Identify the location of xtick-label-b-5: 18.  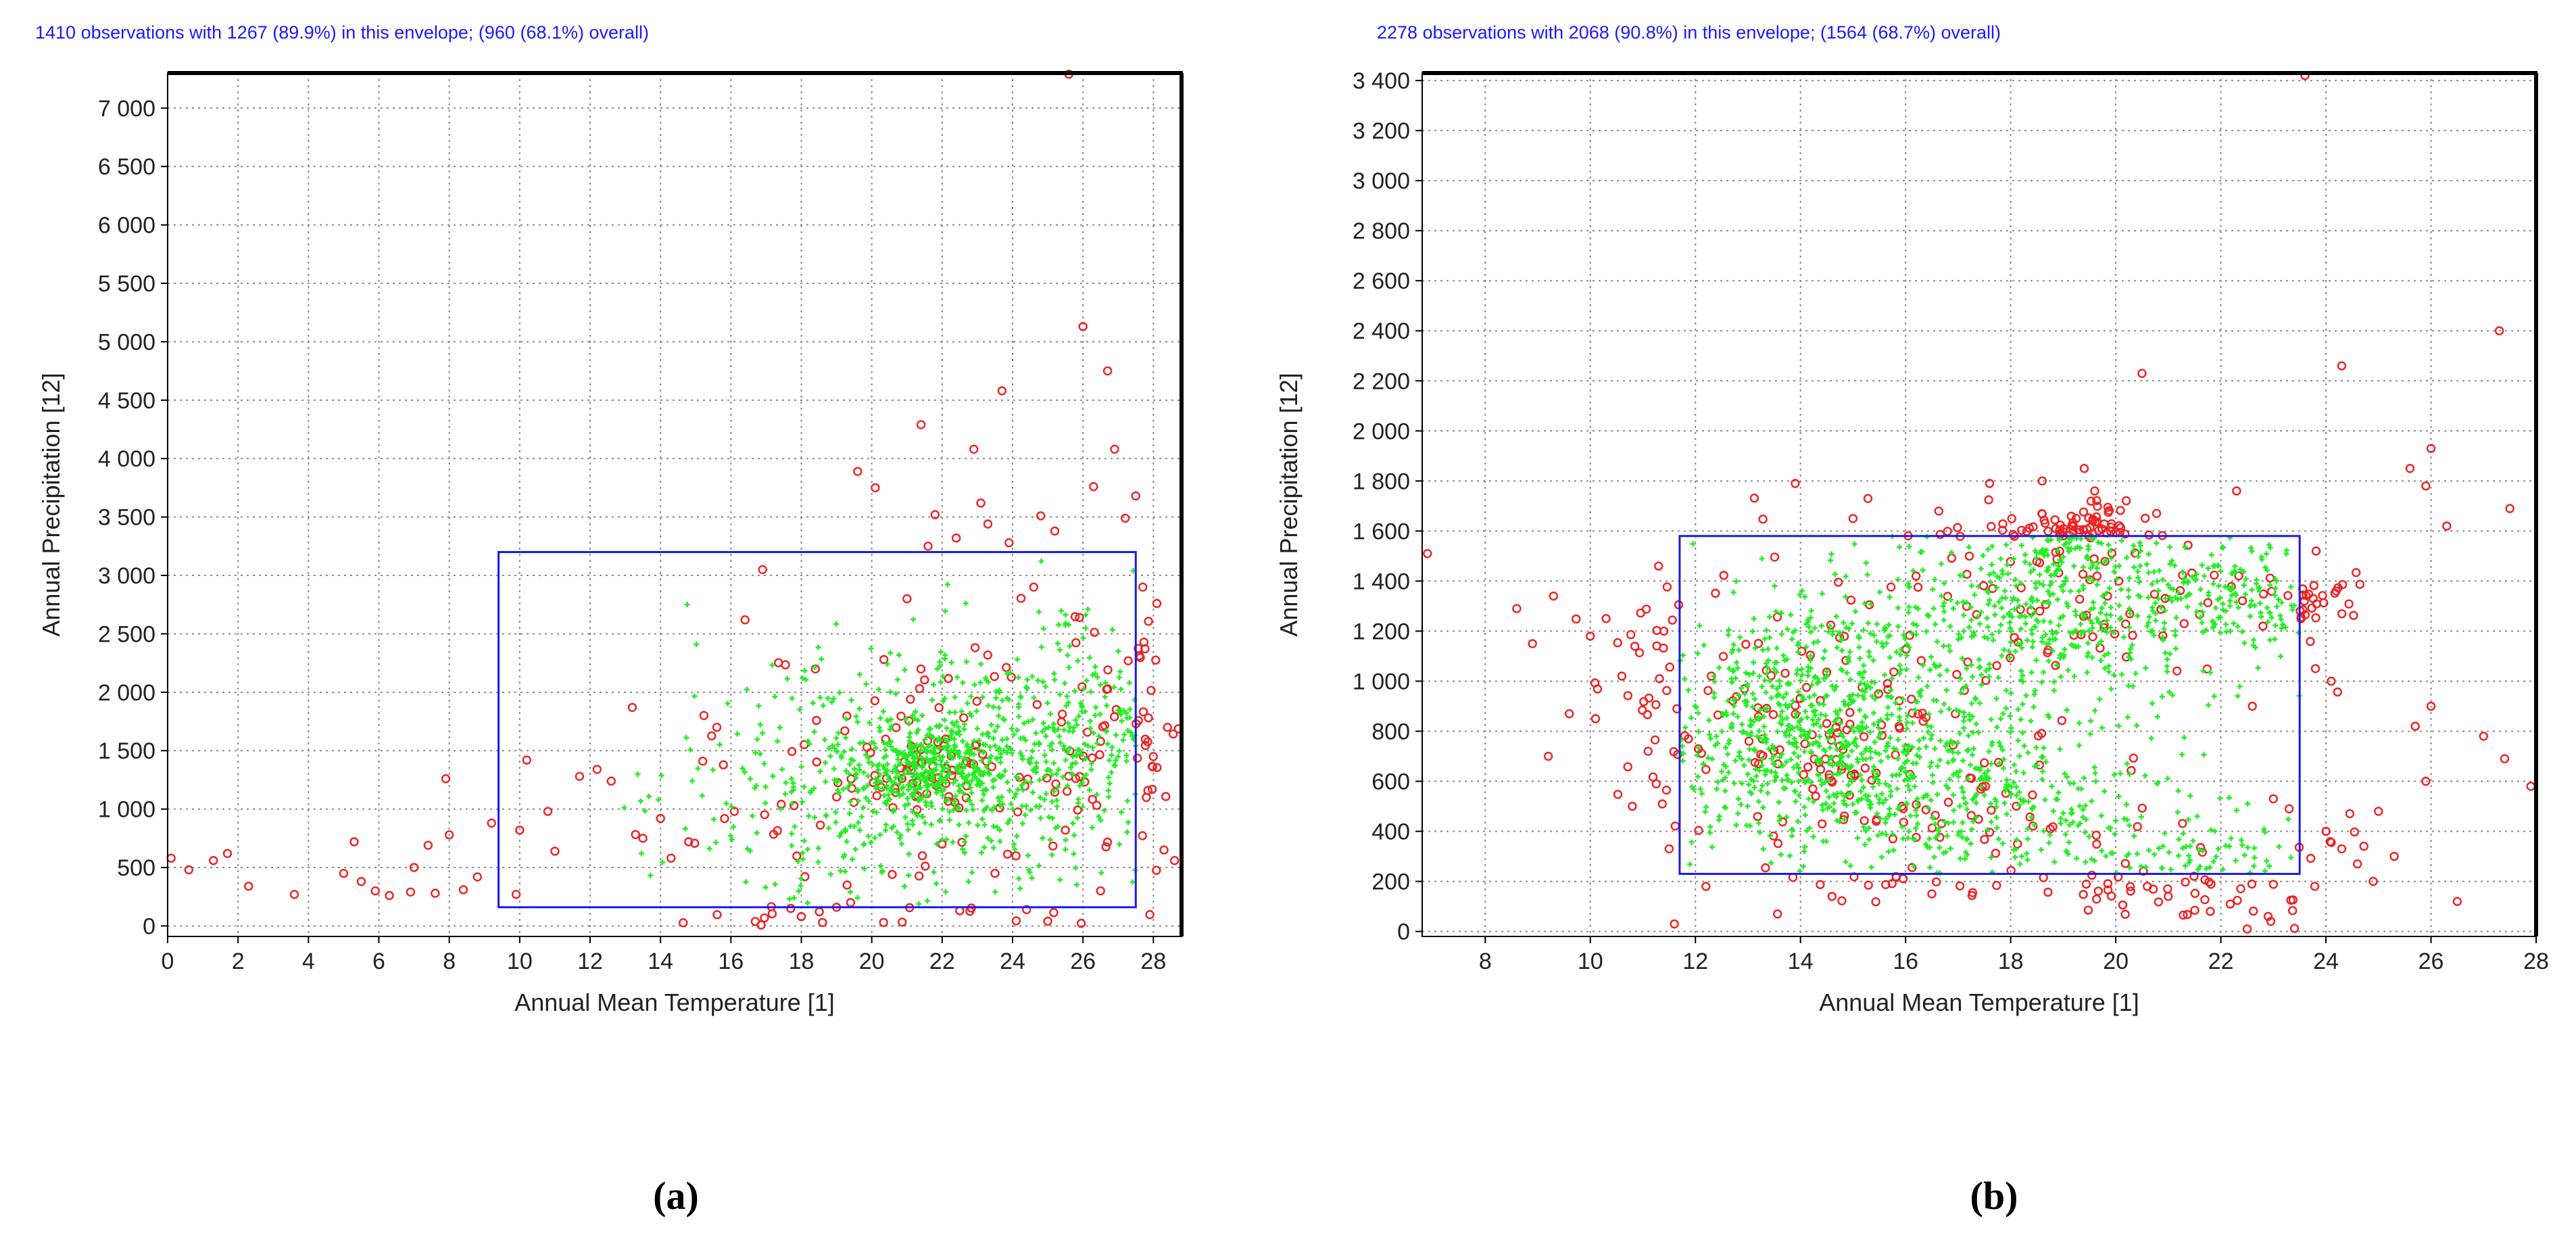
(2011, 961).